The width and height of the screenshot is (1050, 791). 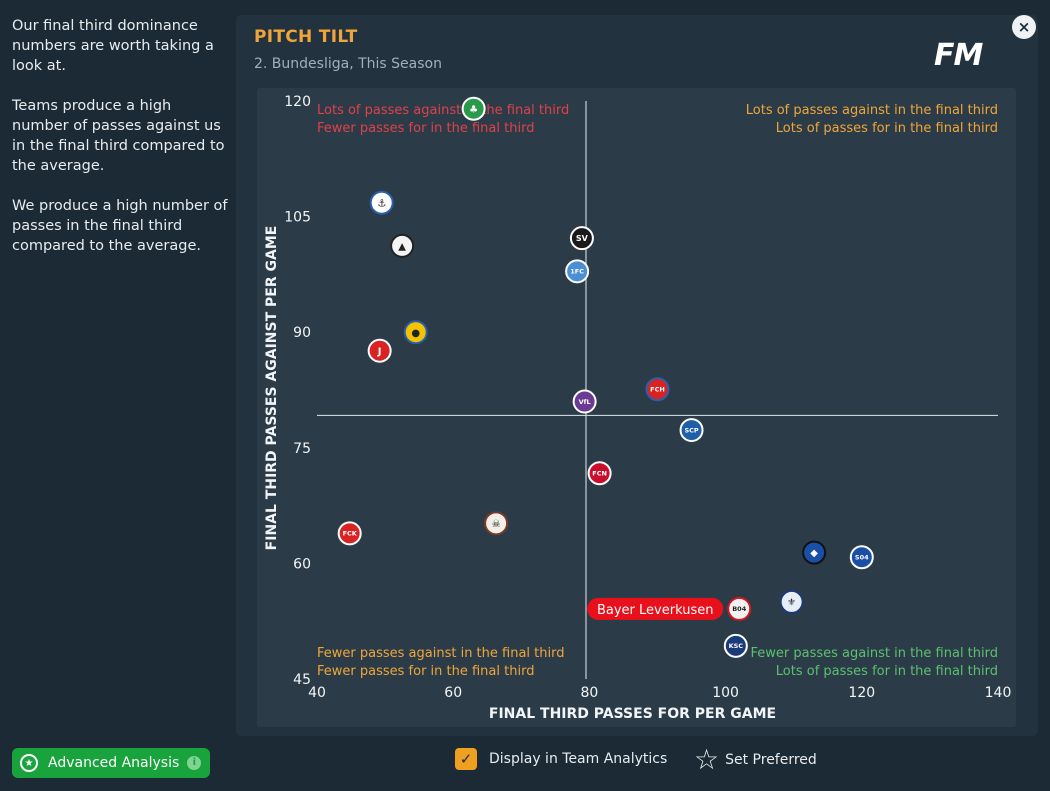 I want to click on close-button: ×, so click(x=1024, y=27).